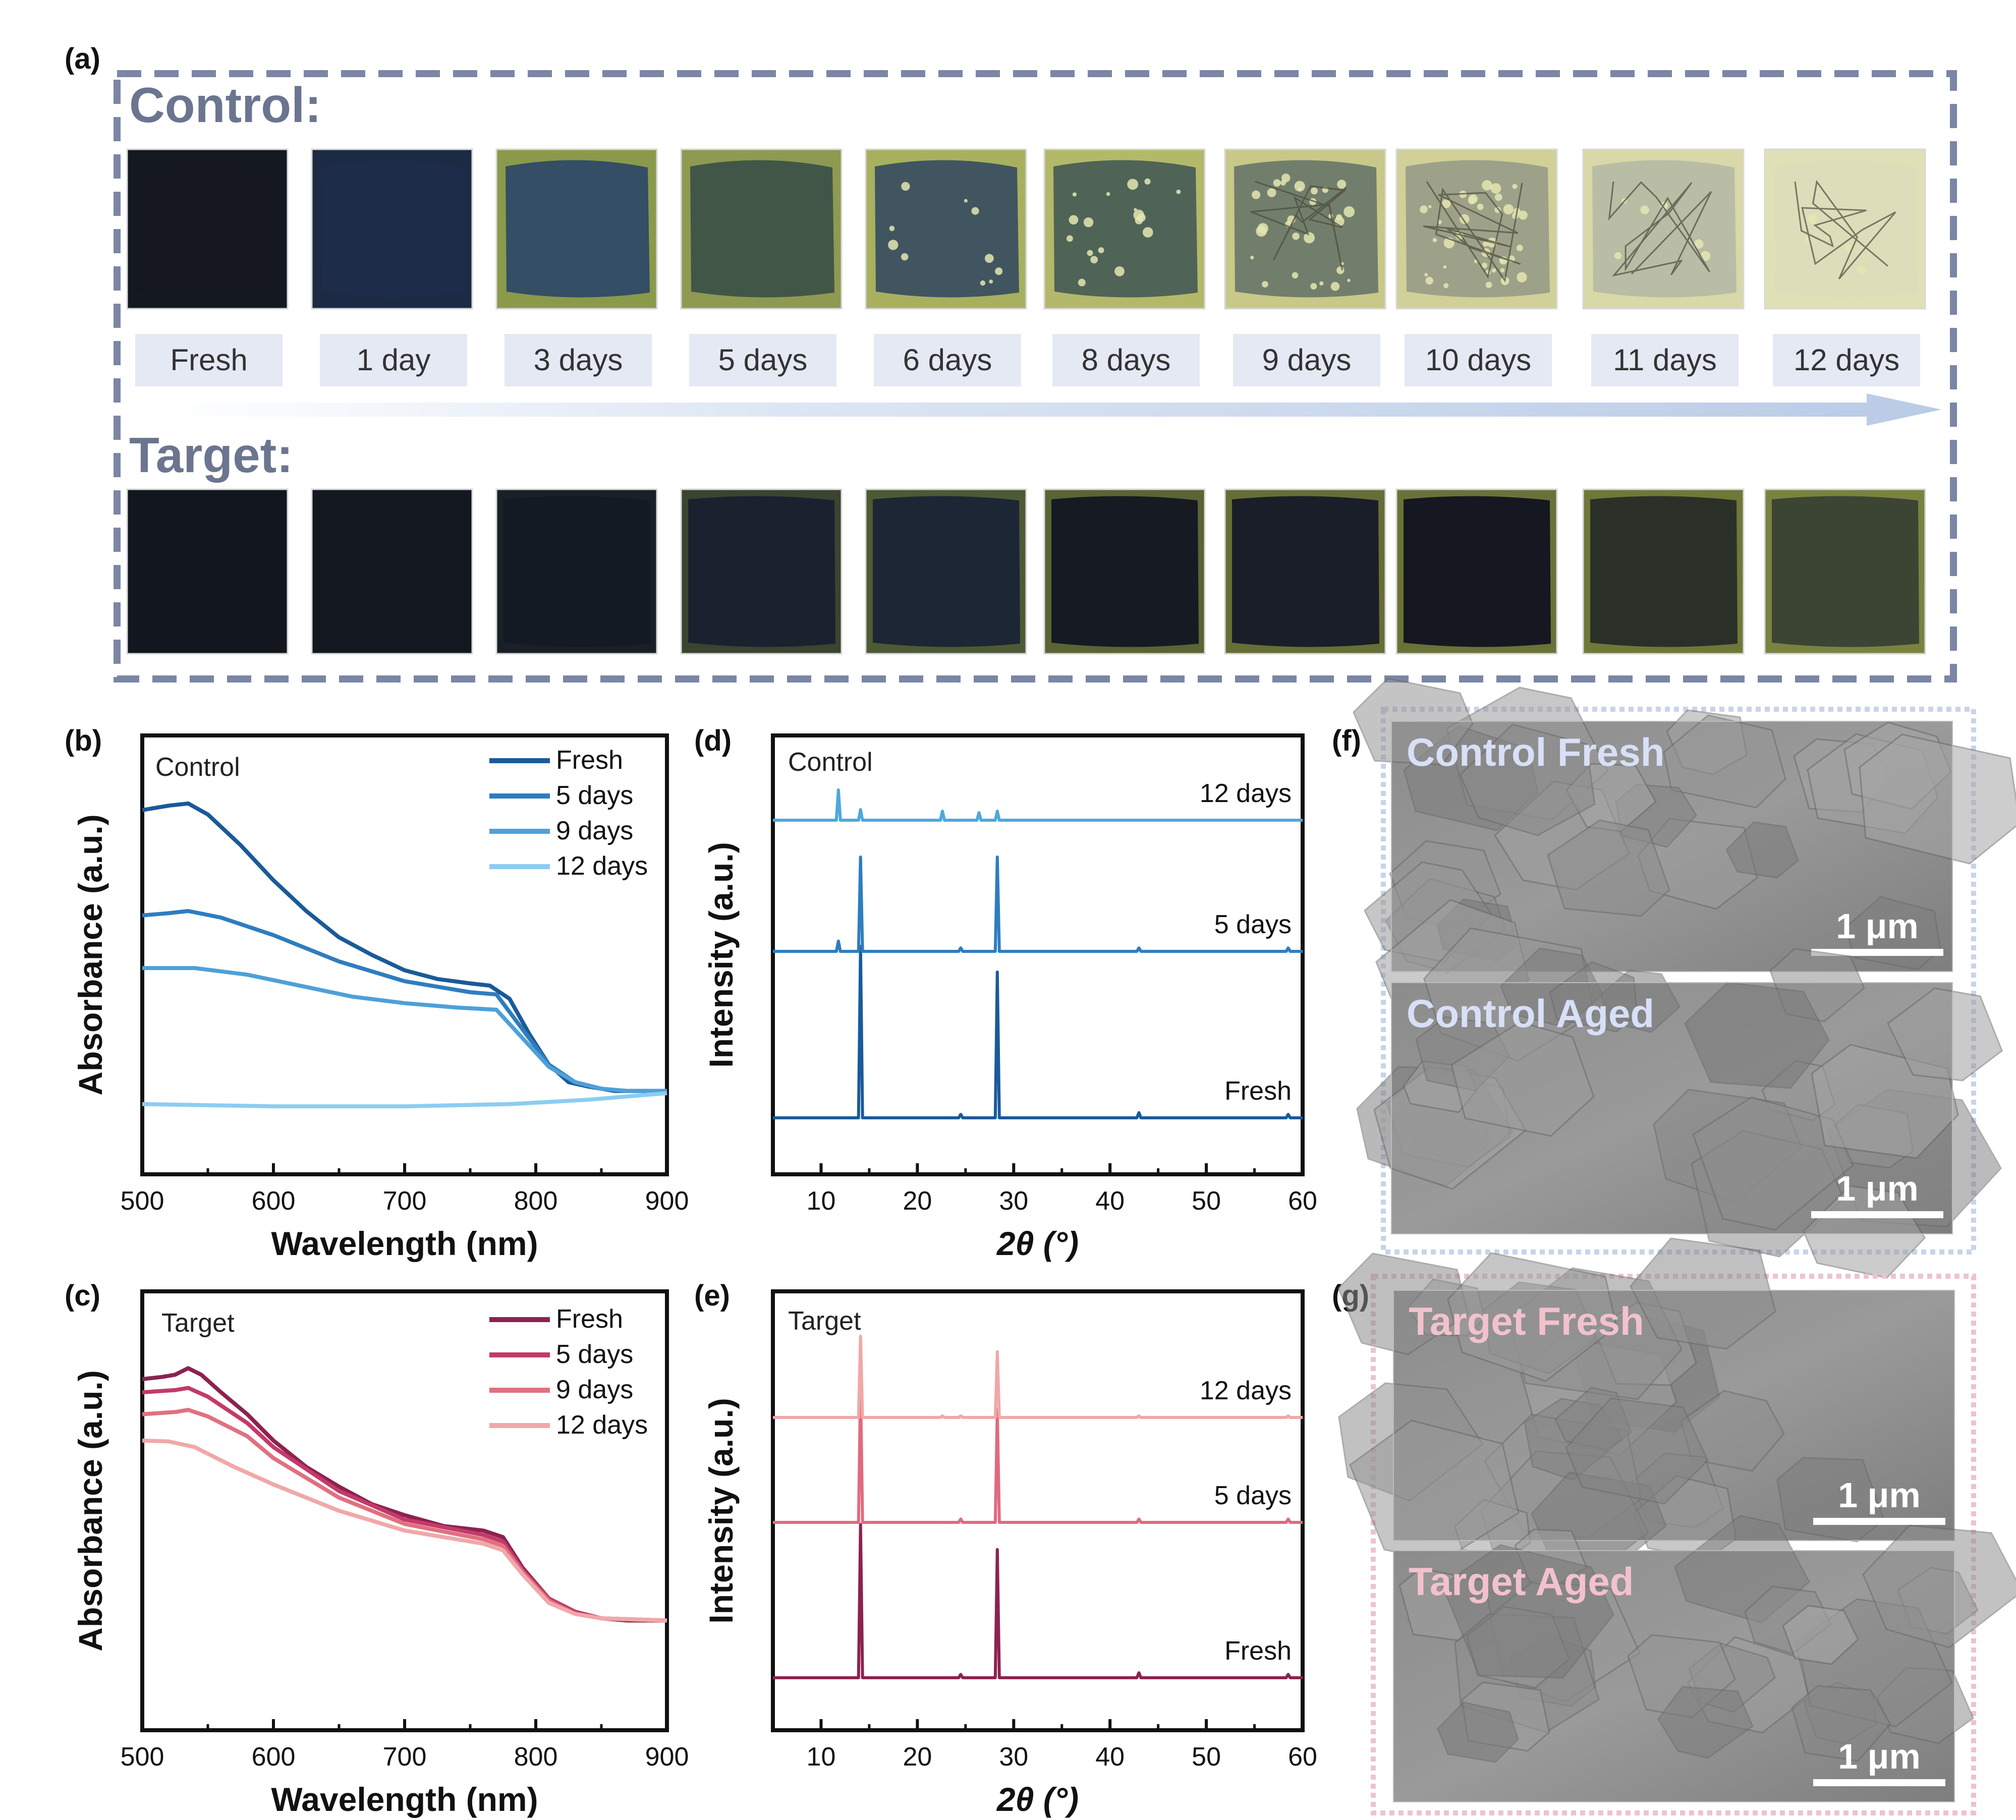 The image size is (2016, 1820). Describe the element at coordinates (142, 1201) in the screenshot. I see `b-xtick-label: 500` at that location.